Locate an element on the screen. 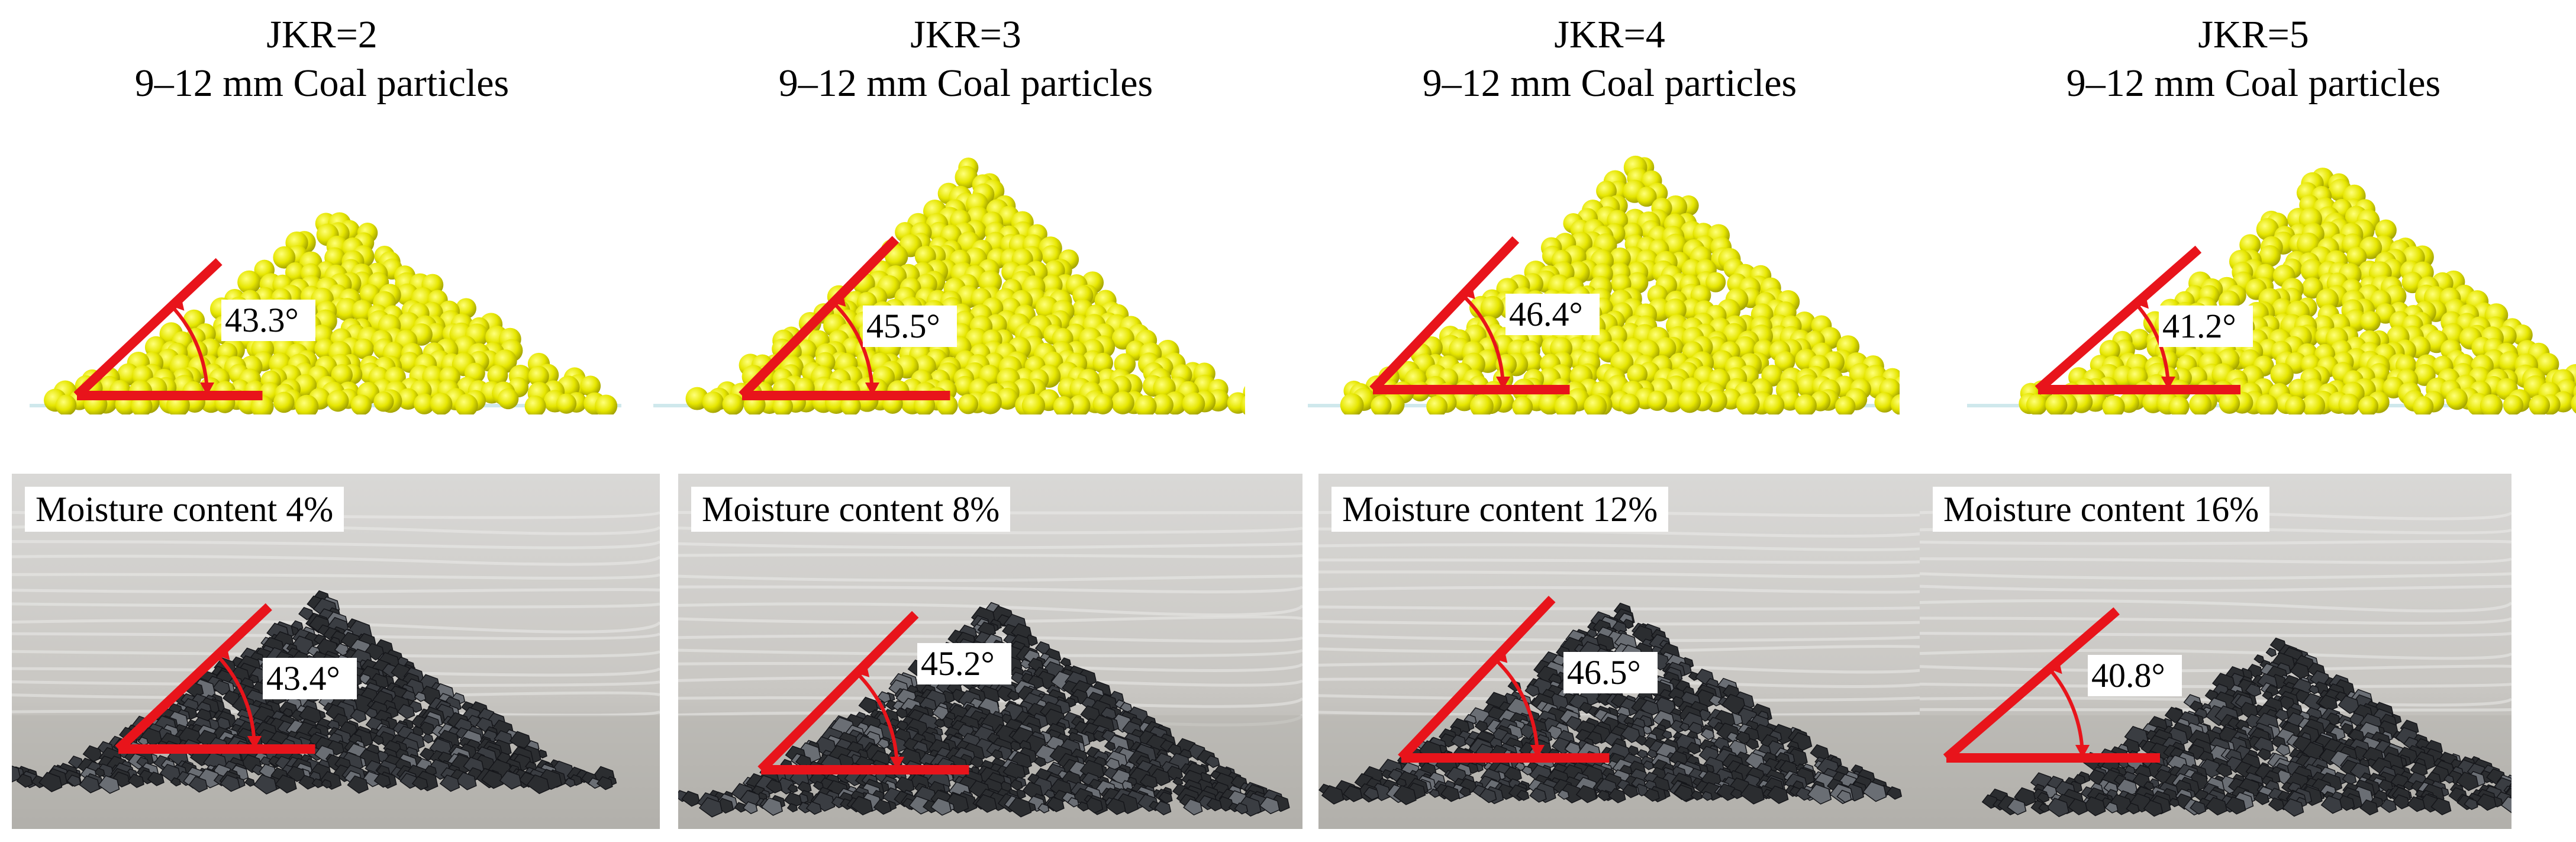 The height and width of the screenshot is (842, 2576). jkr-label: JKR=5 is located at coordinates (2253, 34).